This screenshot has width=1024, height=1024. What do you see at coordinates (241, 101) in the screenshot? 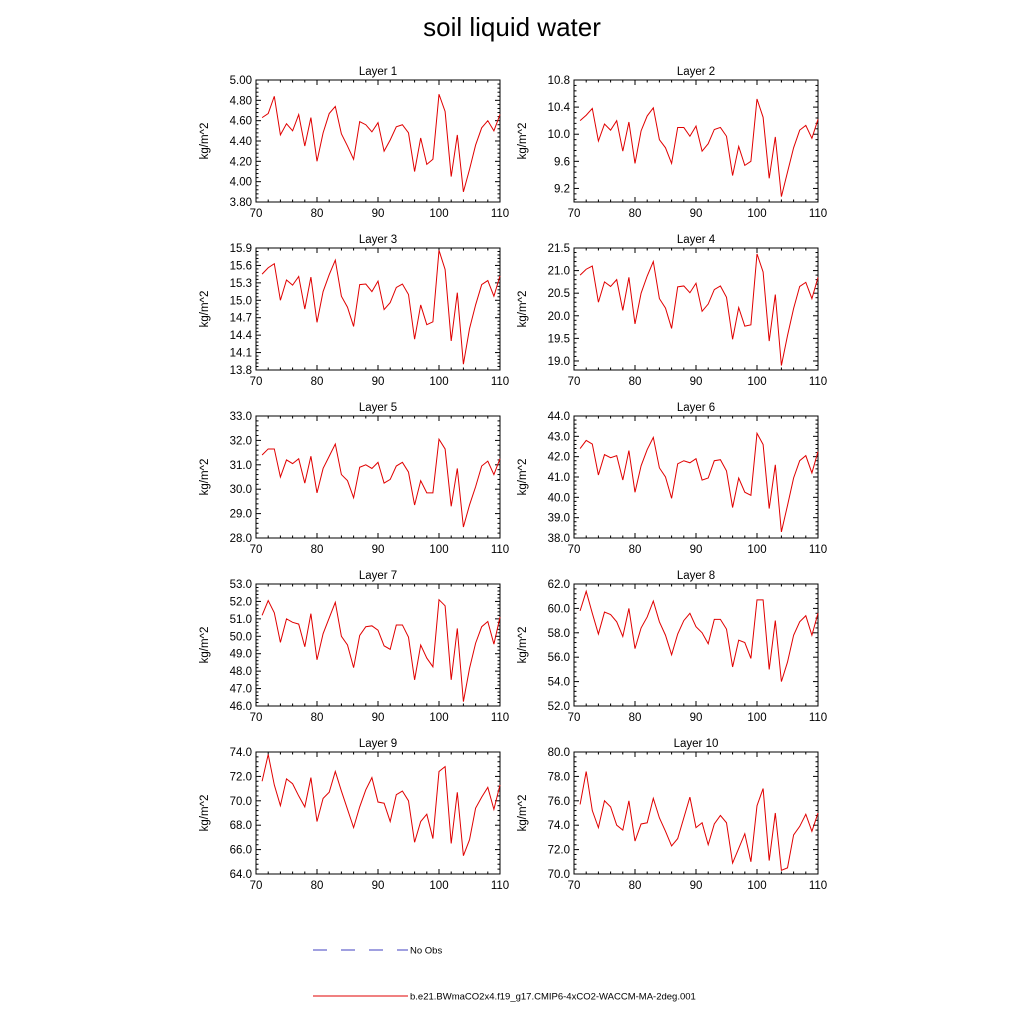
I see `y-tick-label: 4.80` at bounding box center [241, 101].